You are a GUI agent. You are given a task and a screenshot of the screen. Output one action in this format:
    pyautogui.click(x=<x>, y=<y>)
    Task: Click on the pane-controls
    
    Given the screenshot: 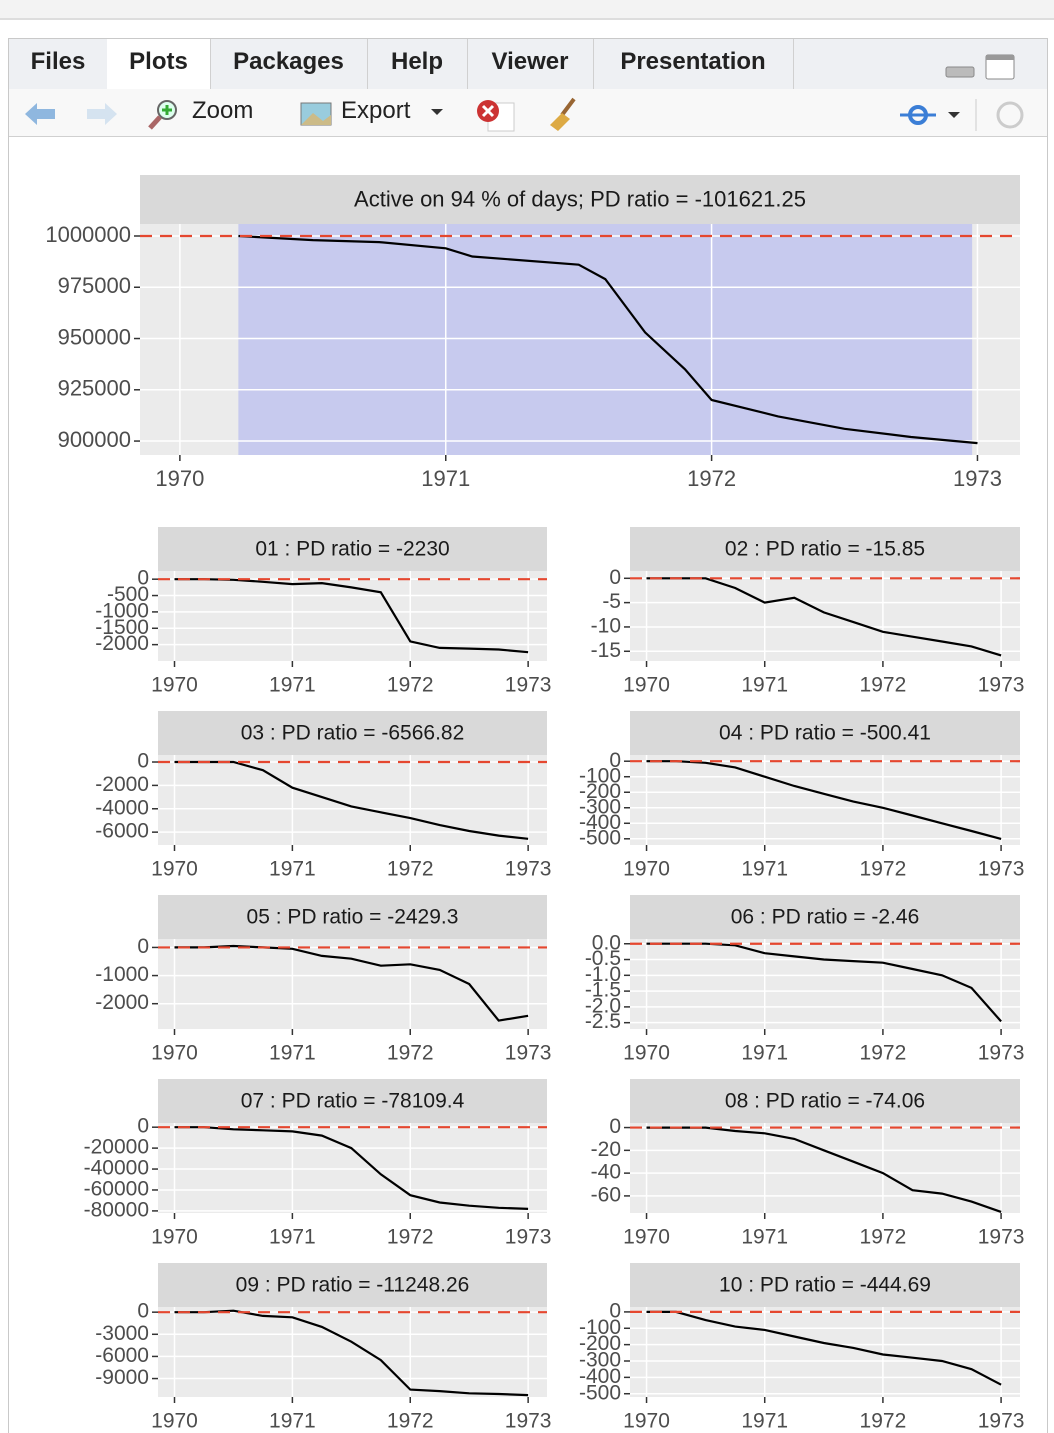 What is the action you would take?
    pyautogui.click(x=980, y=68)
    